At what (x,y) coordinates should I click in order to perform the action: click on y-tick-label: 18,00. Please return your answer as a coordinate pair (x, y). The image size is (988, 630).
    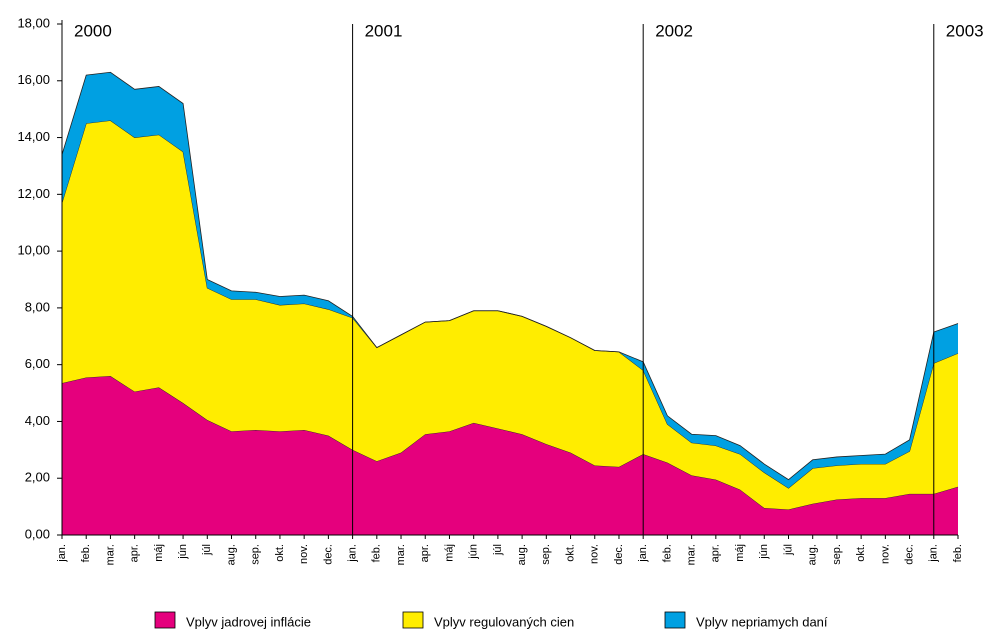
    Looking at the image, I should click on (33, 22).